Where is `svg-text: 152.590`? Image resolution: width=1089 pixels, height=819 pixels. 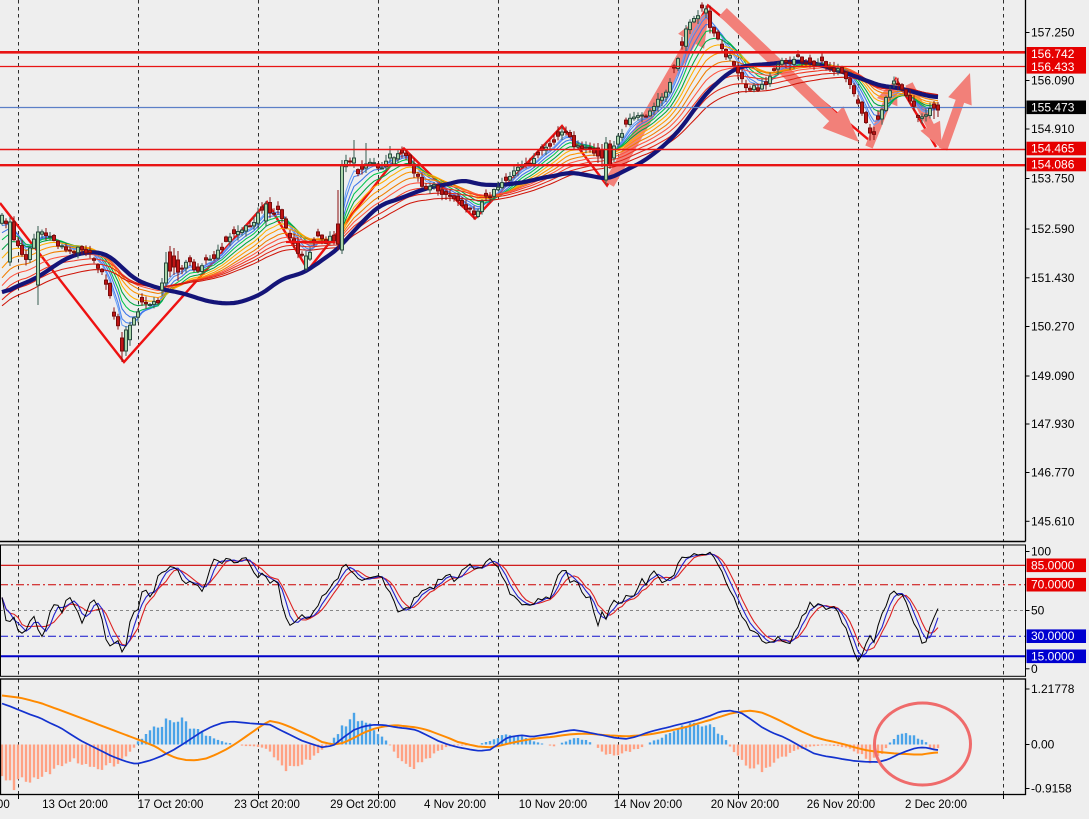
svg-text: 152.590 is located at coordinates (1053, 229).